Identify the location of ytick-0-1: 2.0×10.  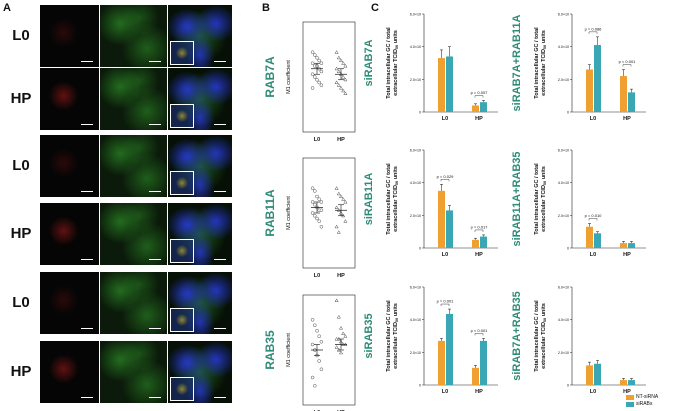
(415, 80).